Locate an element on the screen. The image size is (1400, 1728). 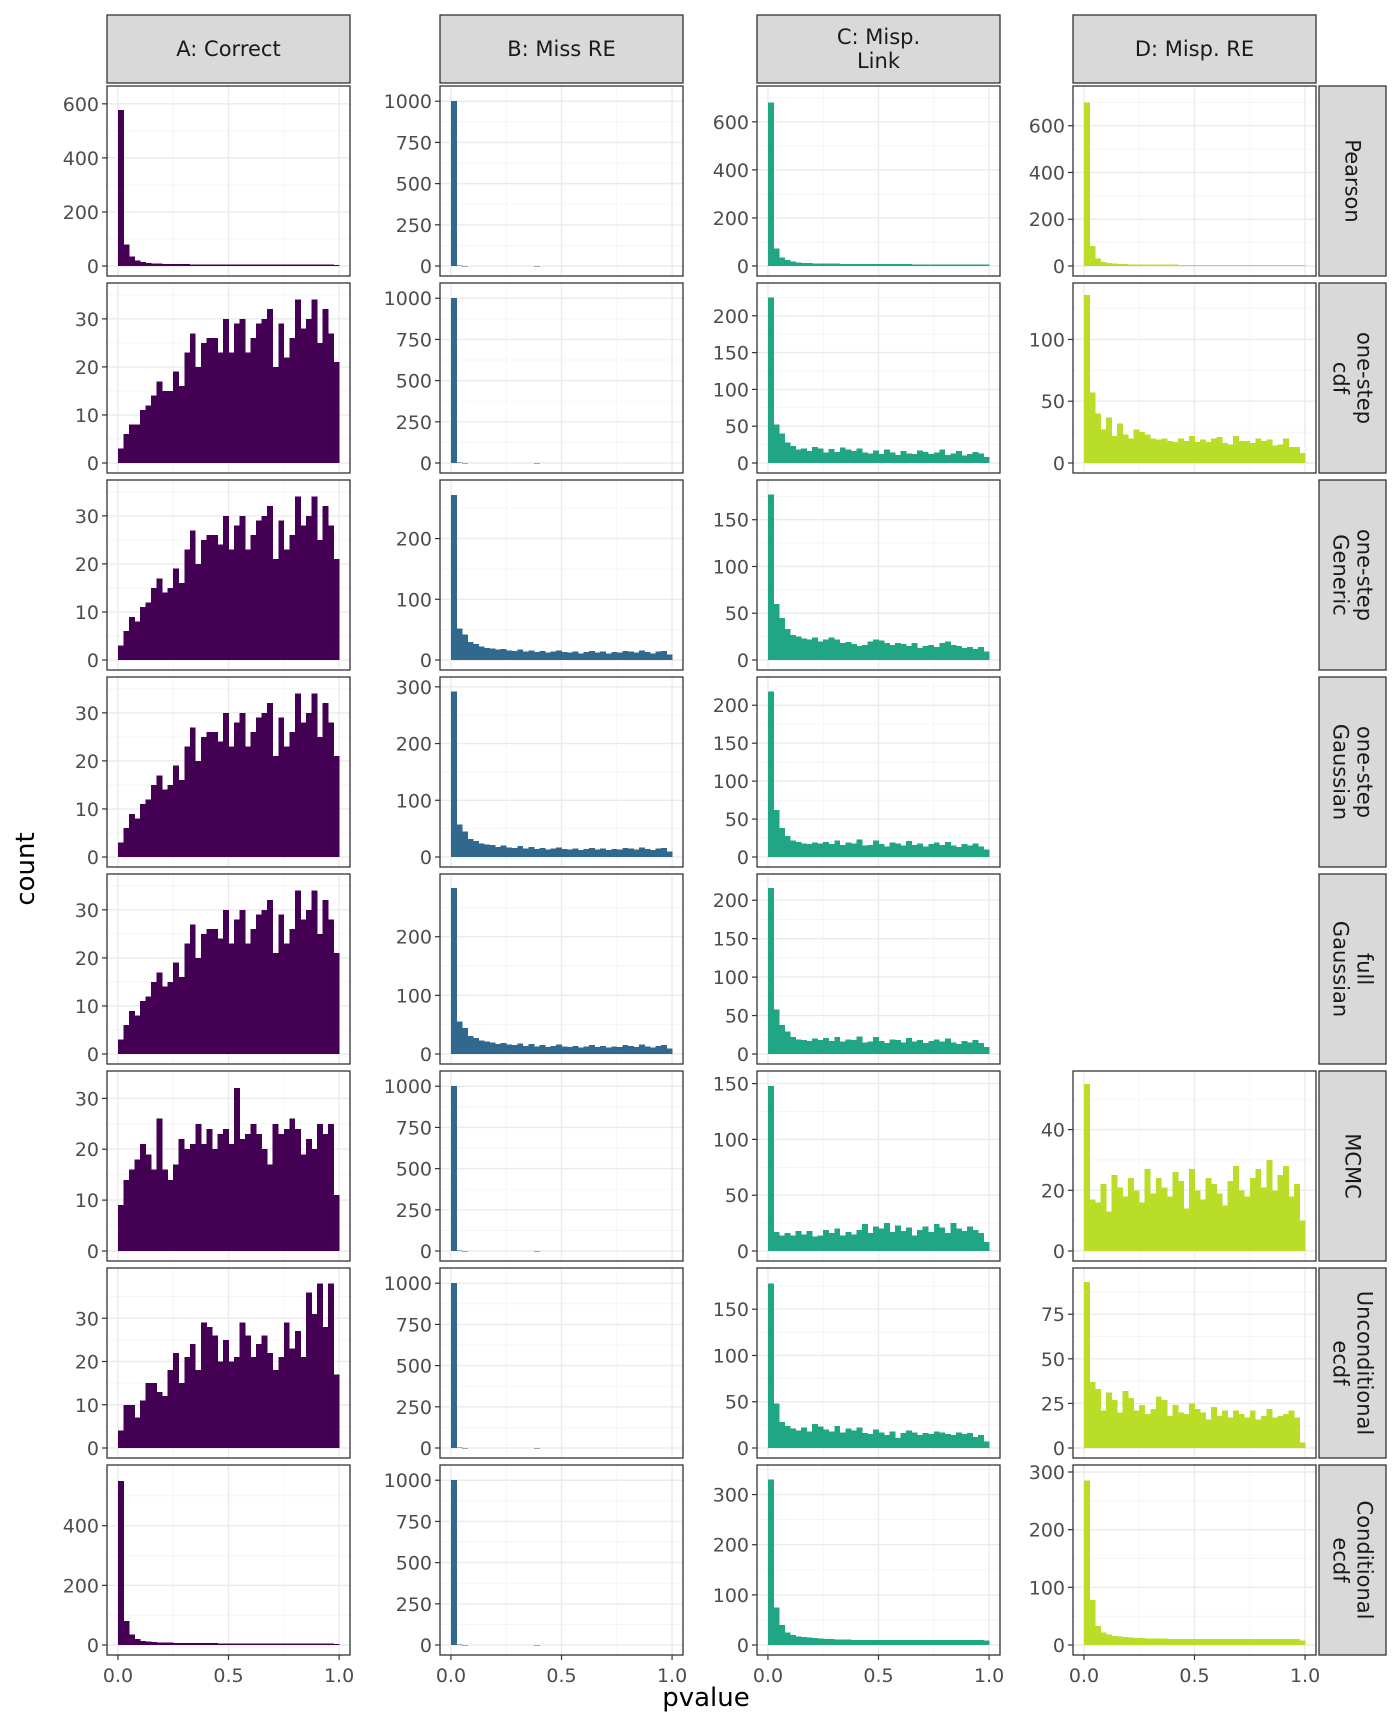
row-strip-label-line: Pearson is located at coordinates (1353, 180).